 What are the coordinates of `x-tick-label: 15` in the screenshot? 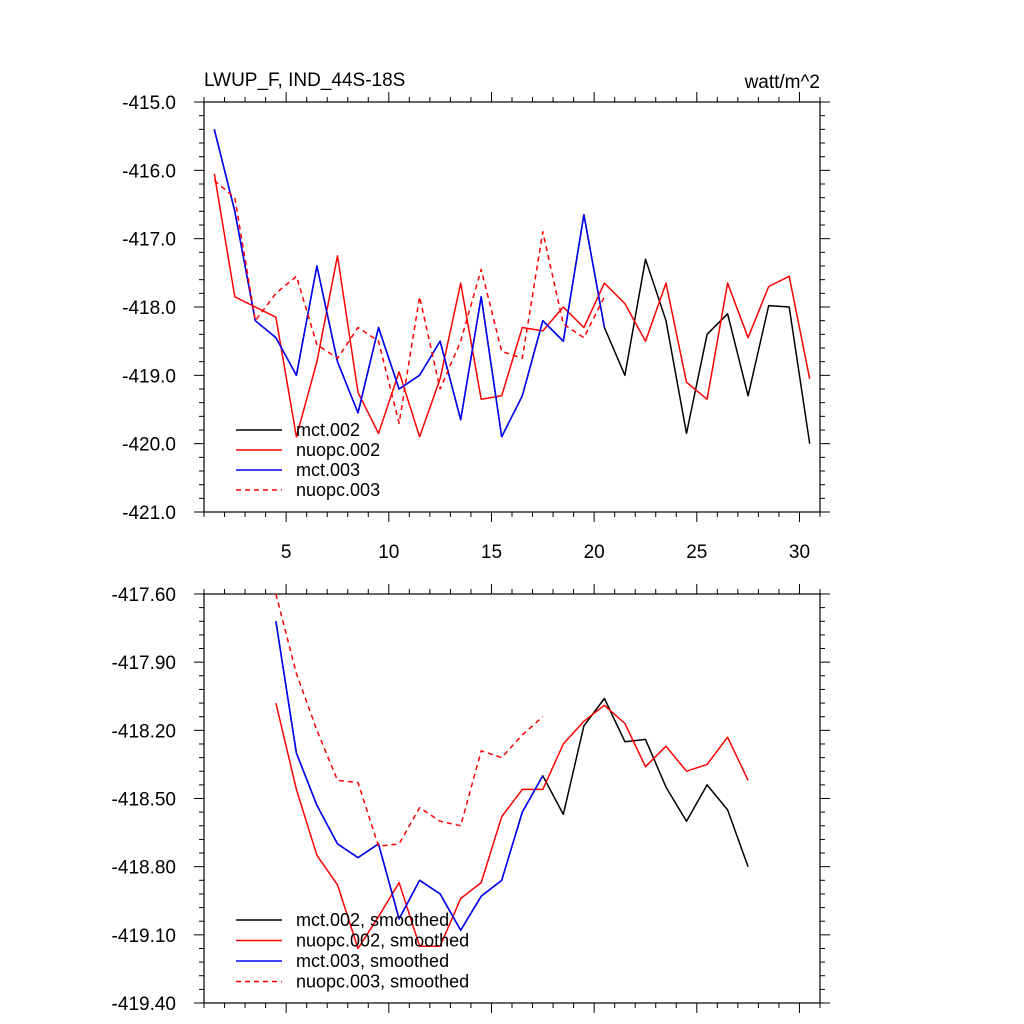 It's located at (491, 552).